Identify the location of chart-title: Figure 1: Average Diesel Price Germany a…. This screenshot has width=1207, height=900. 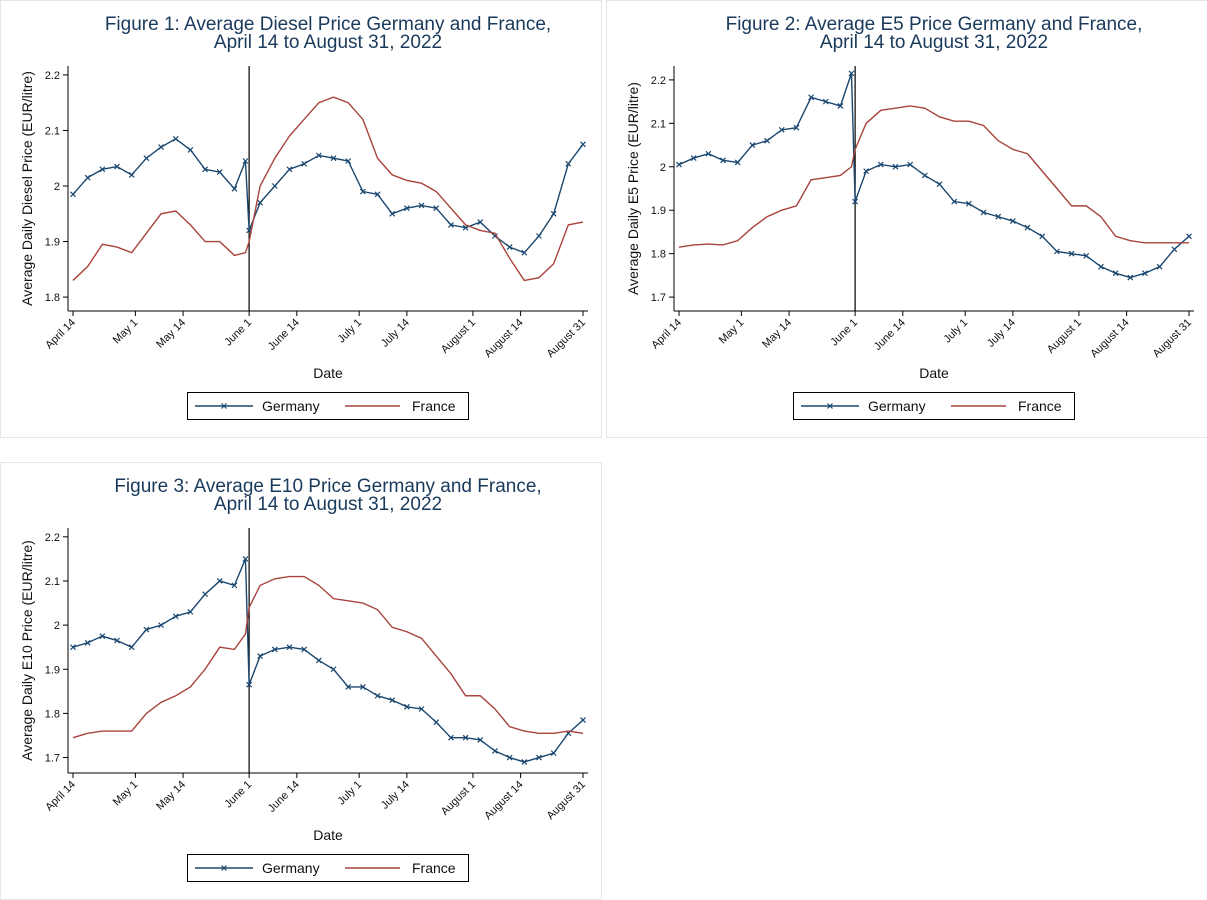
(328, 24).